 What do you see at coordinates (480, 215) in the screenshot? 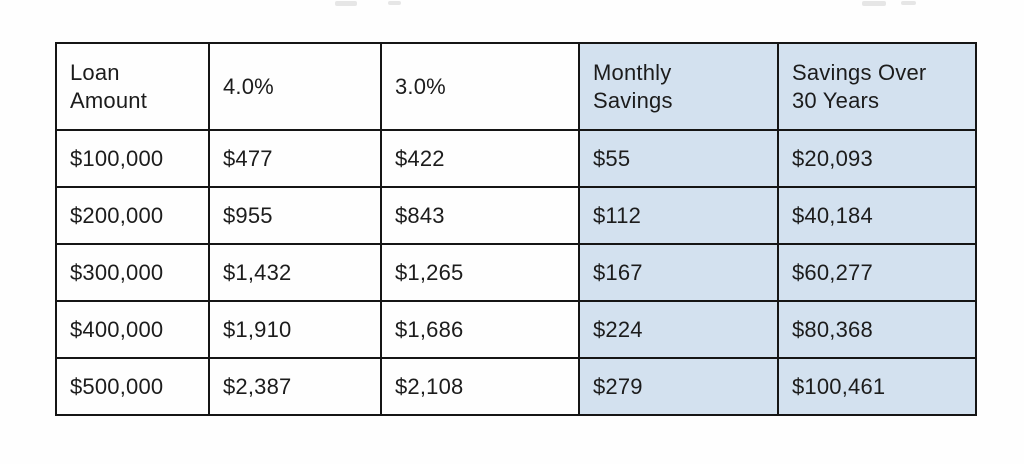
I see `cell-payment-3pct: $843` at bounding box center [480, 215].